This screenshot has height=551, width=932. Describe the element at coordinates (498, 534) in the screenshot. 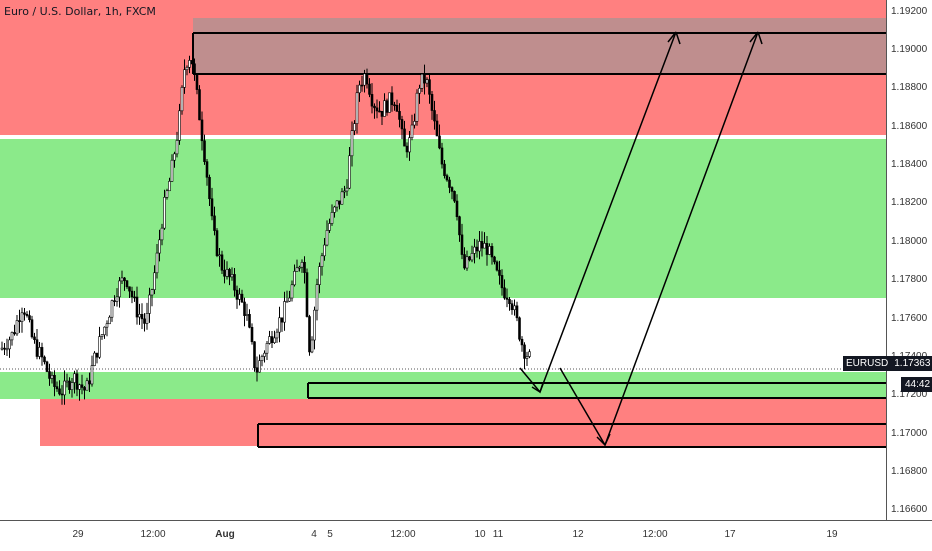

I see `time-tick-label: 11` at that location.